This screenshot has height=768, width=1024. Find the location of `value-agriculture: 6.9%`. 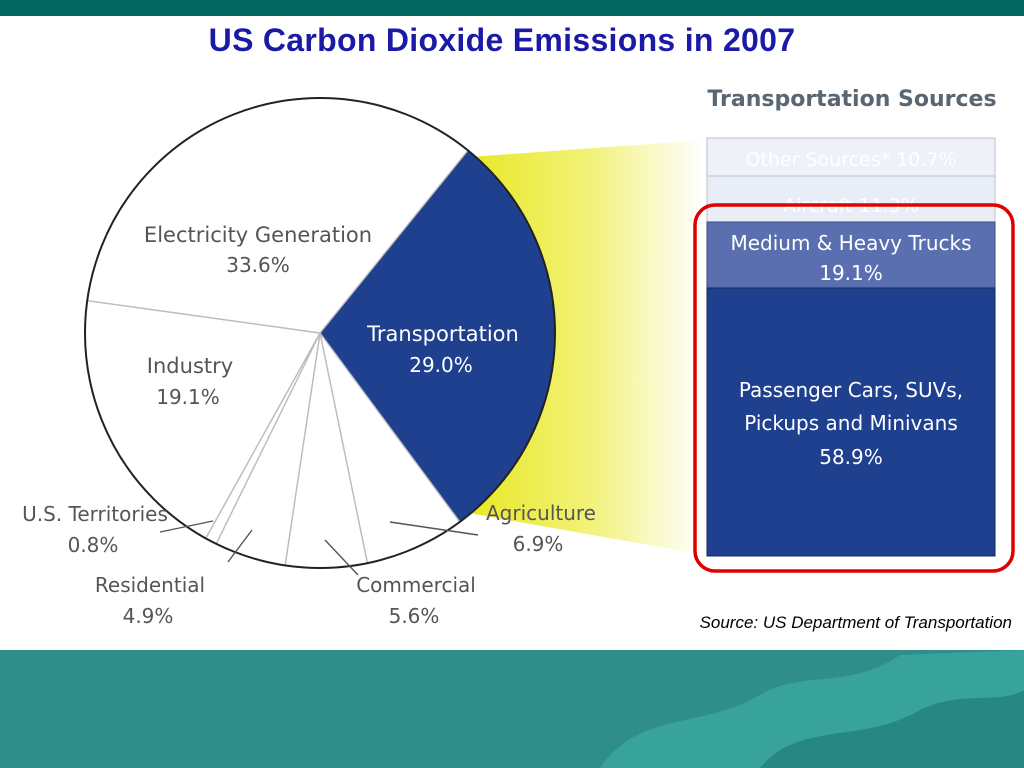

value-agriculture: 6.9% is located at coordinates (538, 544).